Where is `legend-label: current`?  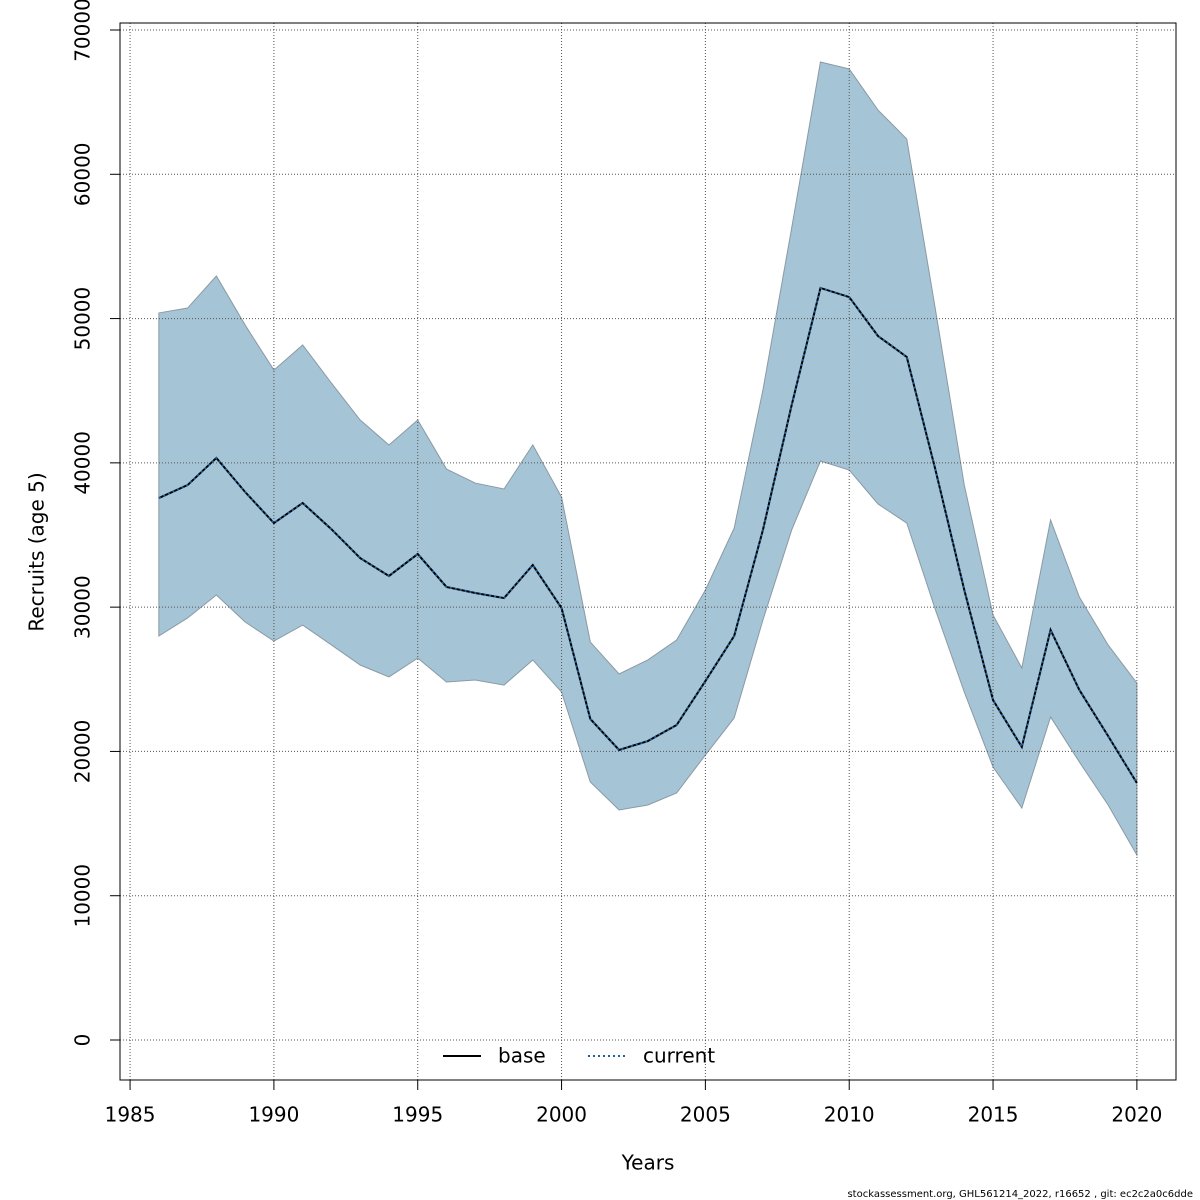
legend-label: current is located at coordinates (679, 1056).